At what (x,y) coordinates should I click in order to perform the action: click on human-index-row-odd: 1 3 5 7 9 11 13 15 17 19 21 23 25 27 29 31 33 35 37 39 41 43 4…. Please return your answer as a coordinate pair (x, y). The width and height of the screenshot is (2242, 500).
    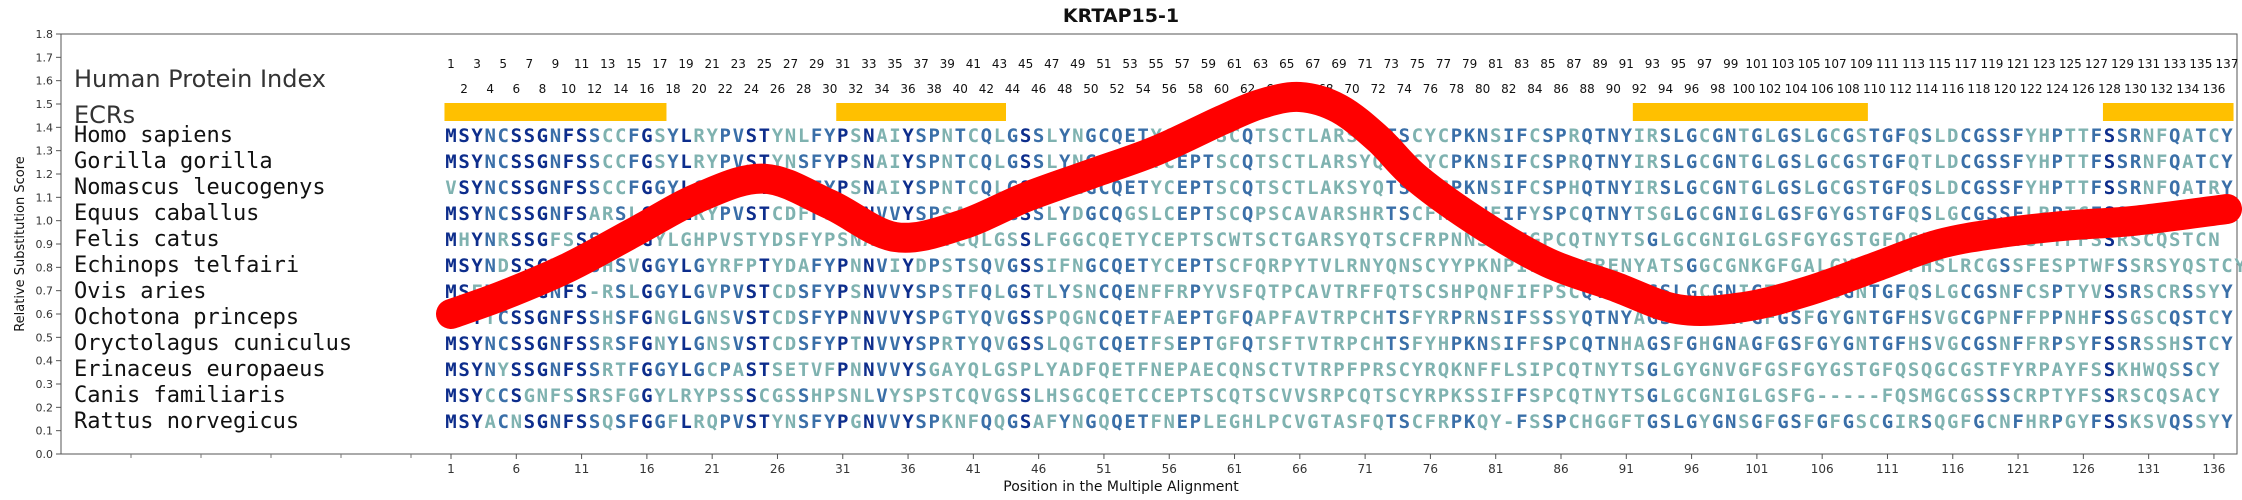
    Looking at the image, I should click on (1342, 64).